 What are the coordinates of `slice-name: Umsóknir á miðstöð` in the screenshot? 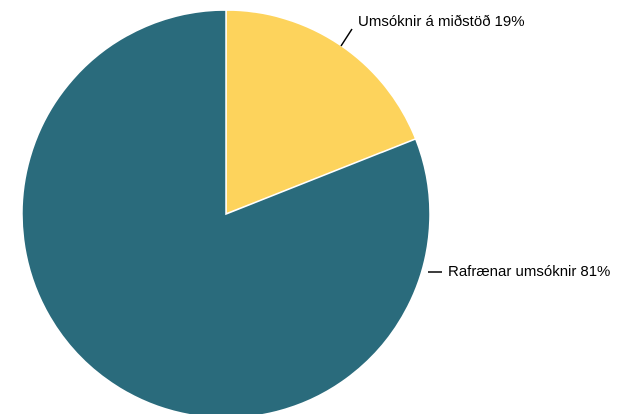 It's located at (424, 21).